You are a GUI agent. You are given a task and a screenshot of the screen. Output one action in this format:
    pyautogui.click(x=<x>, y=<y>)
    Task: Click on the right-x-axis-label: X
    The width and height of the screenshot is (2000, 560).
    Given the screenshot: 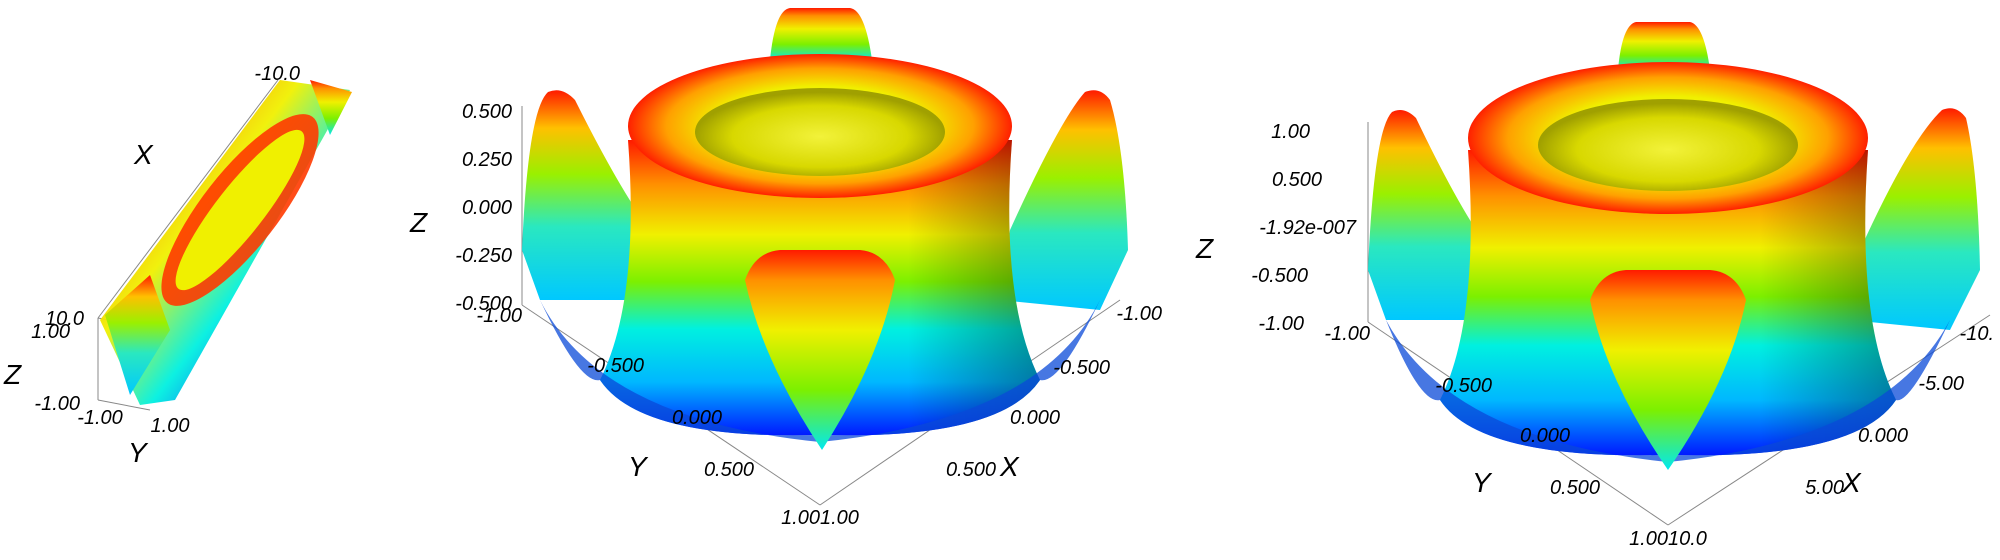 What is the action you would take?
    pyautogui.click(x=1851, y=482)
    